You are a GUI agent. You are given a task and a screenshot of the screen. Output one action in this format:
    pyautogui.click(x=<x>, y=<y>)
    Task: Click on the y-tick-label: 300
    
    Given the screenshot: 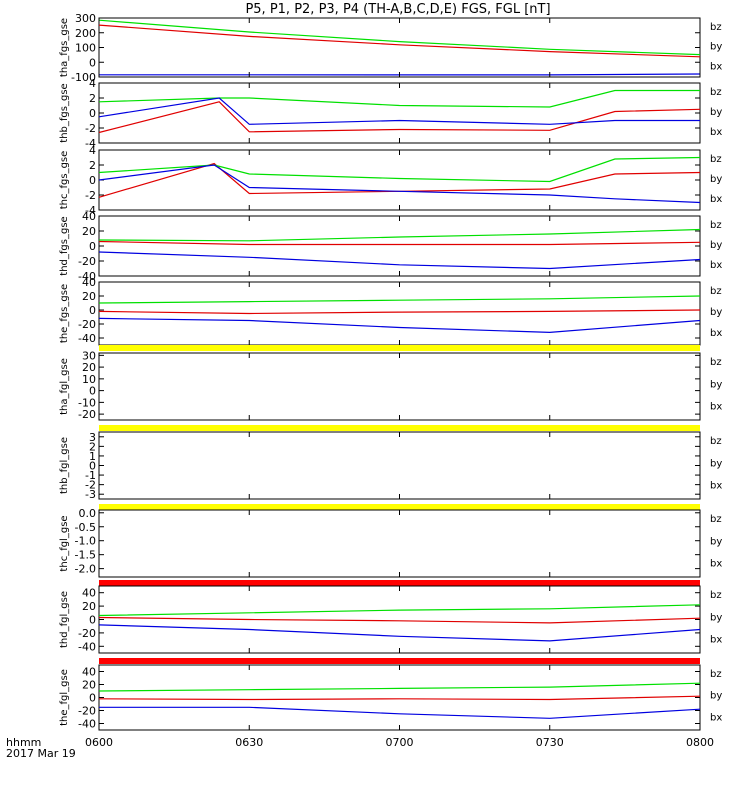 What is the action you would take?
    pyautogui.click(x=85, y=18)
    